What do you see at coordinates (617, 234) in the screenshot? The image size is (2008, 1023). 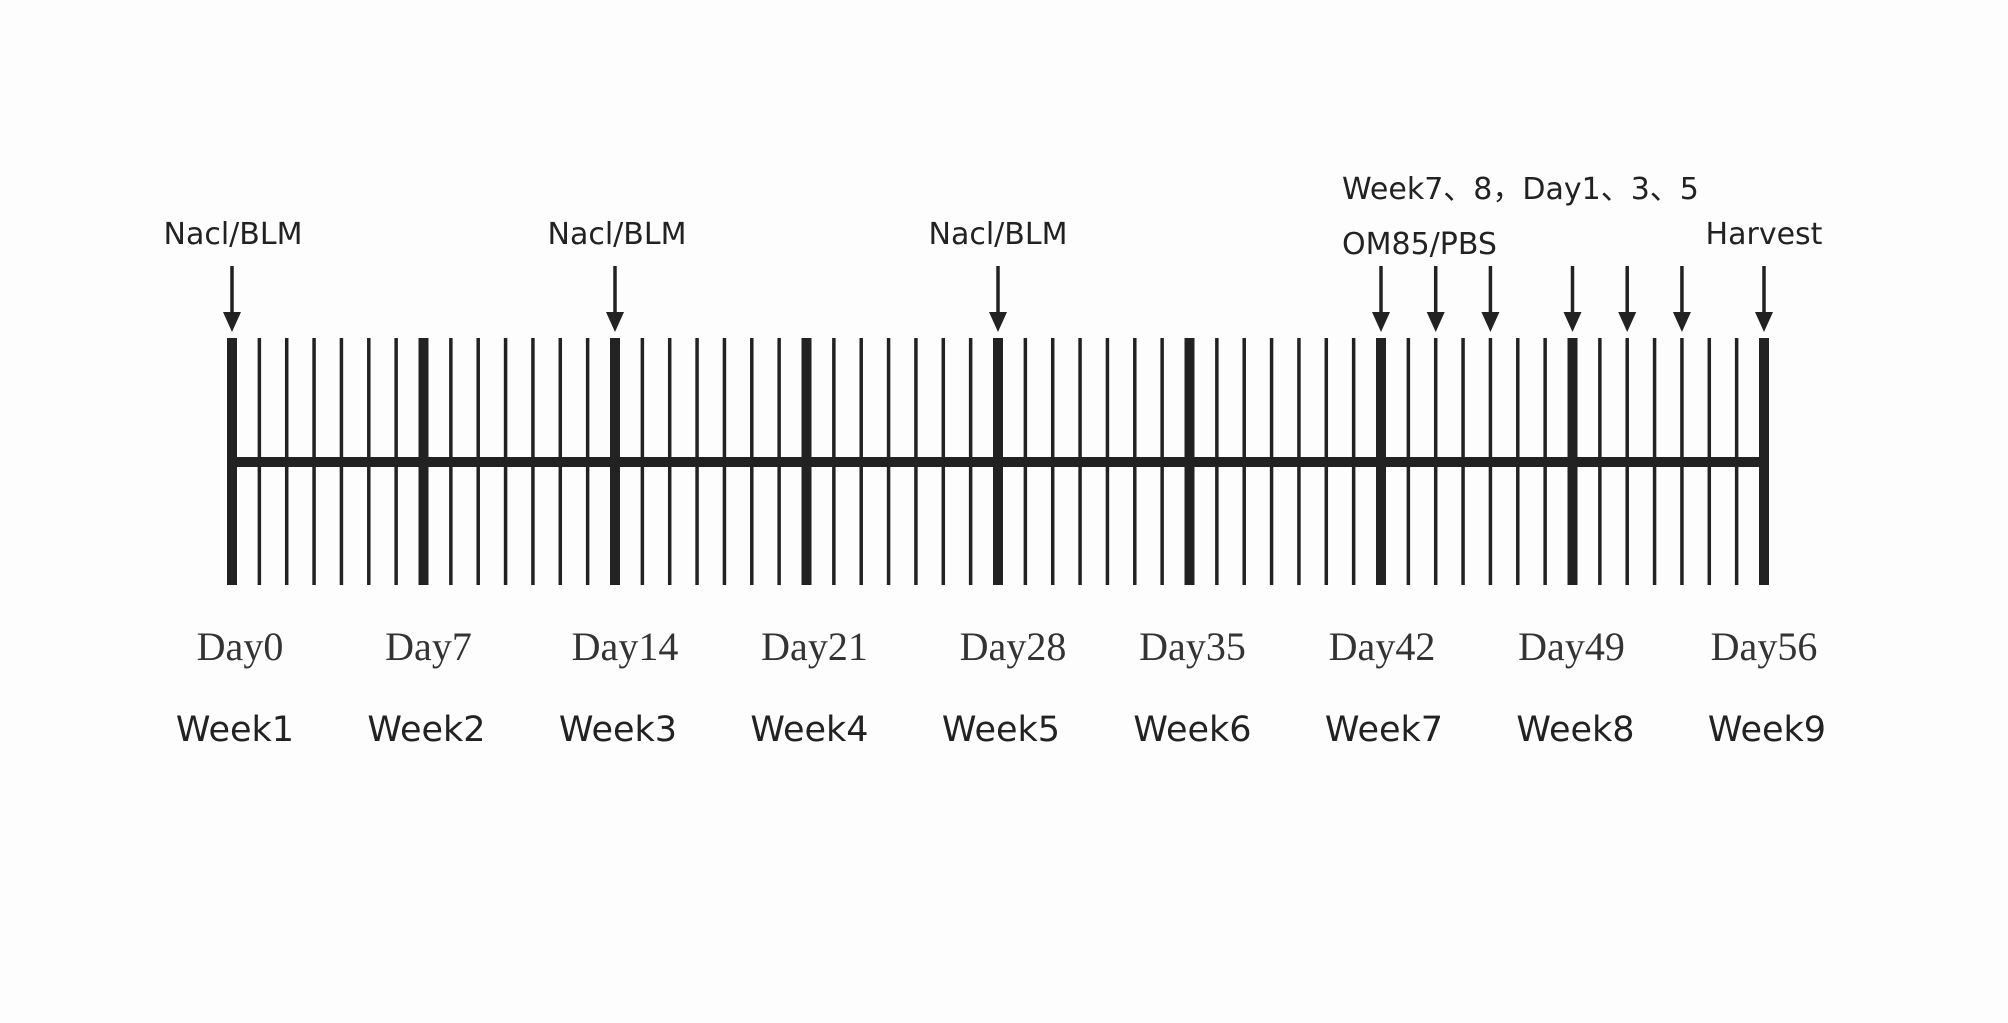 I see `annotation-nacl-blm-day14: Nacl/BLM` at bounding box center [617, 234].